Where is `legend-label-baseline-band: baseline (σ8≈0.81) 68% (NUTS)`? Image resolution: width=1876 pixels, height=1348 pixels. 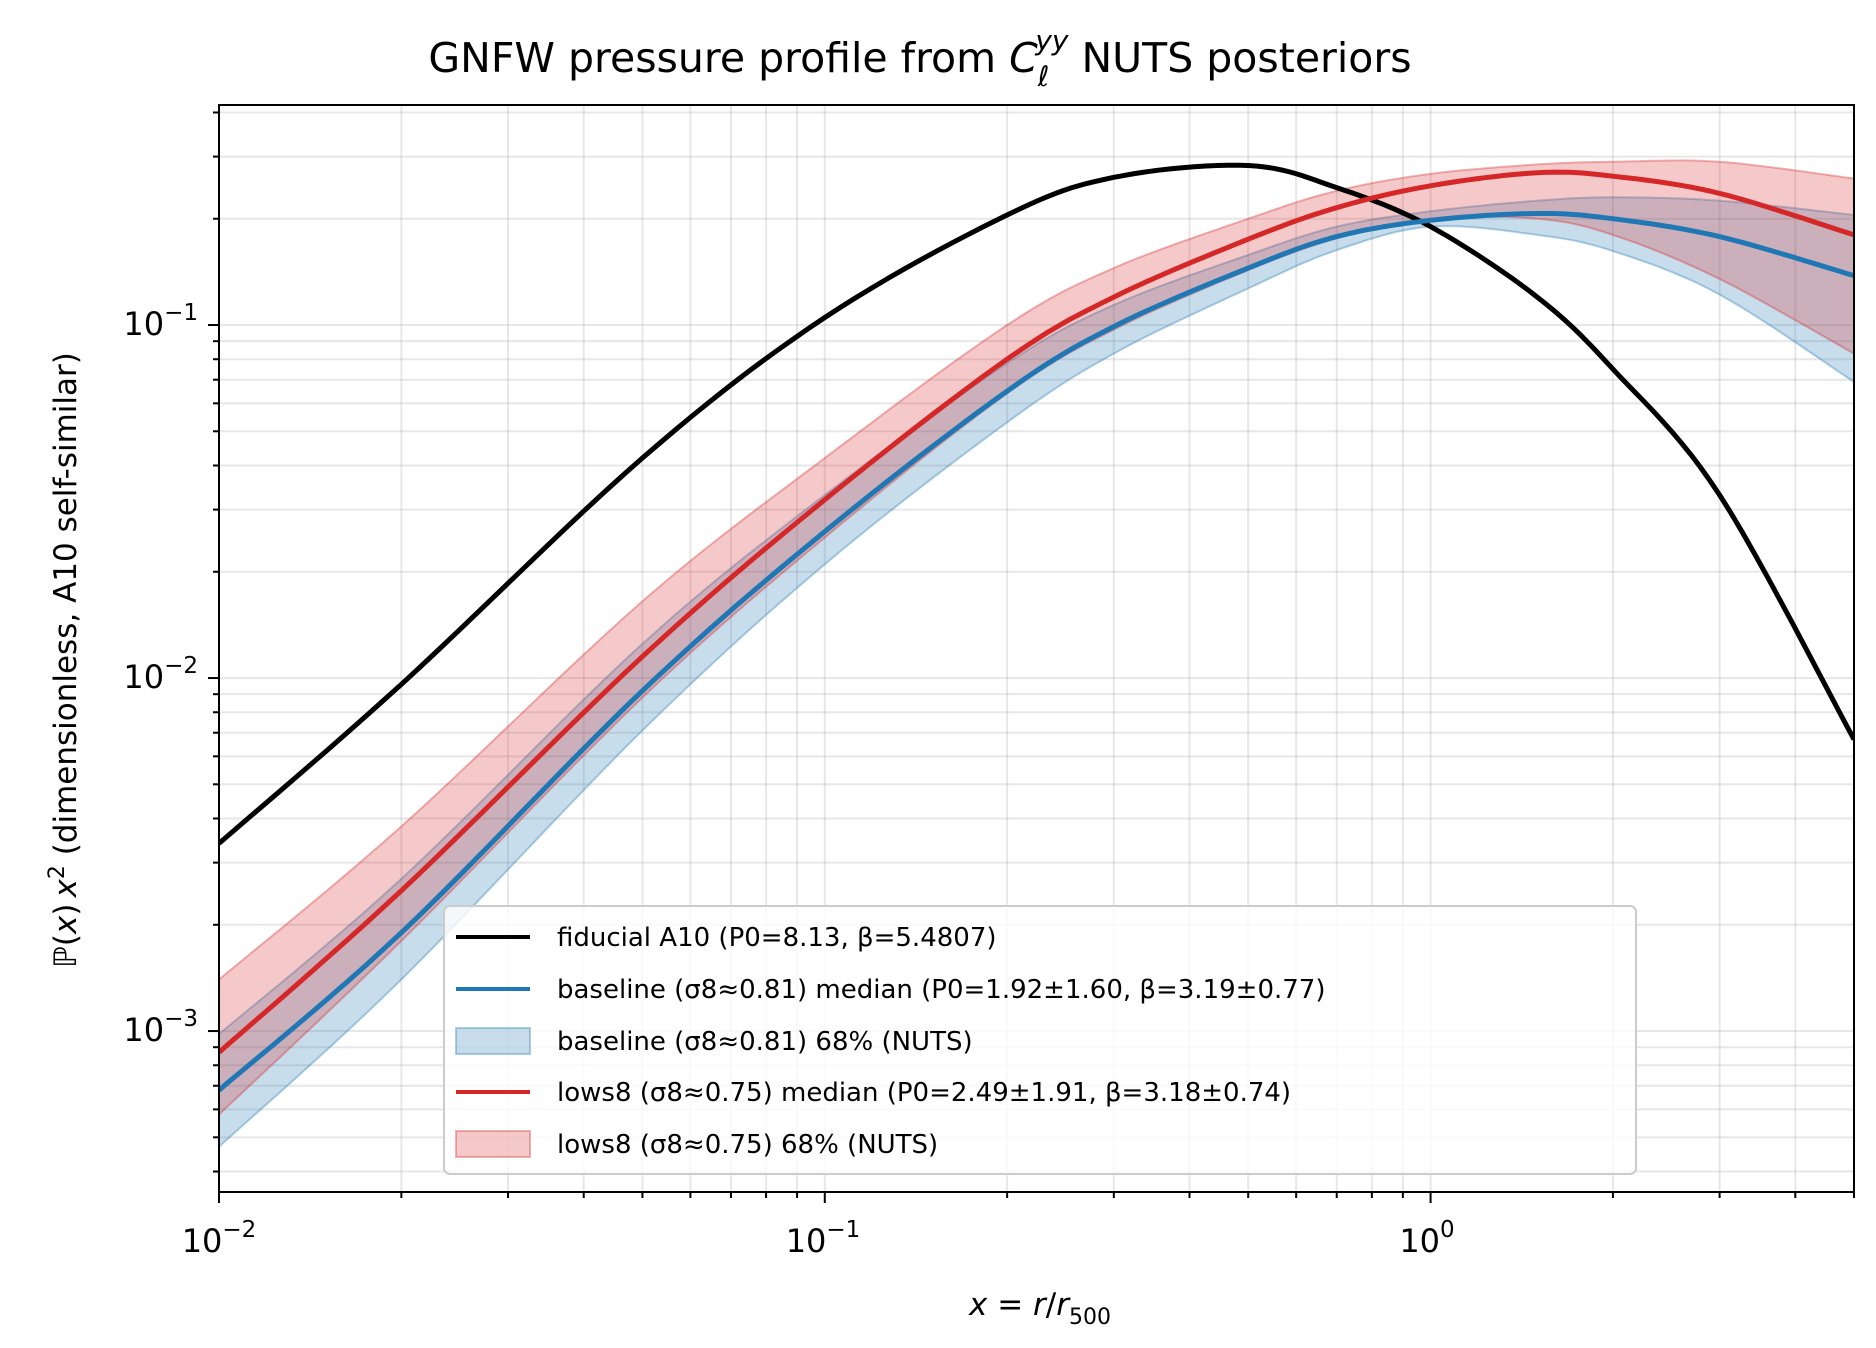
legend-label-baseline-band: baseline (σ8≈0.81) 68% (NUTS) is located at coordinates (765, 1042).